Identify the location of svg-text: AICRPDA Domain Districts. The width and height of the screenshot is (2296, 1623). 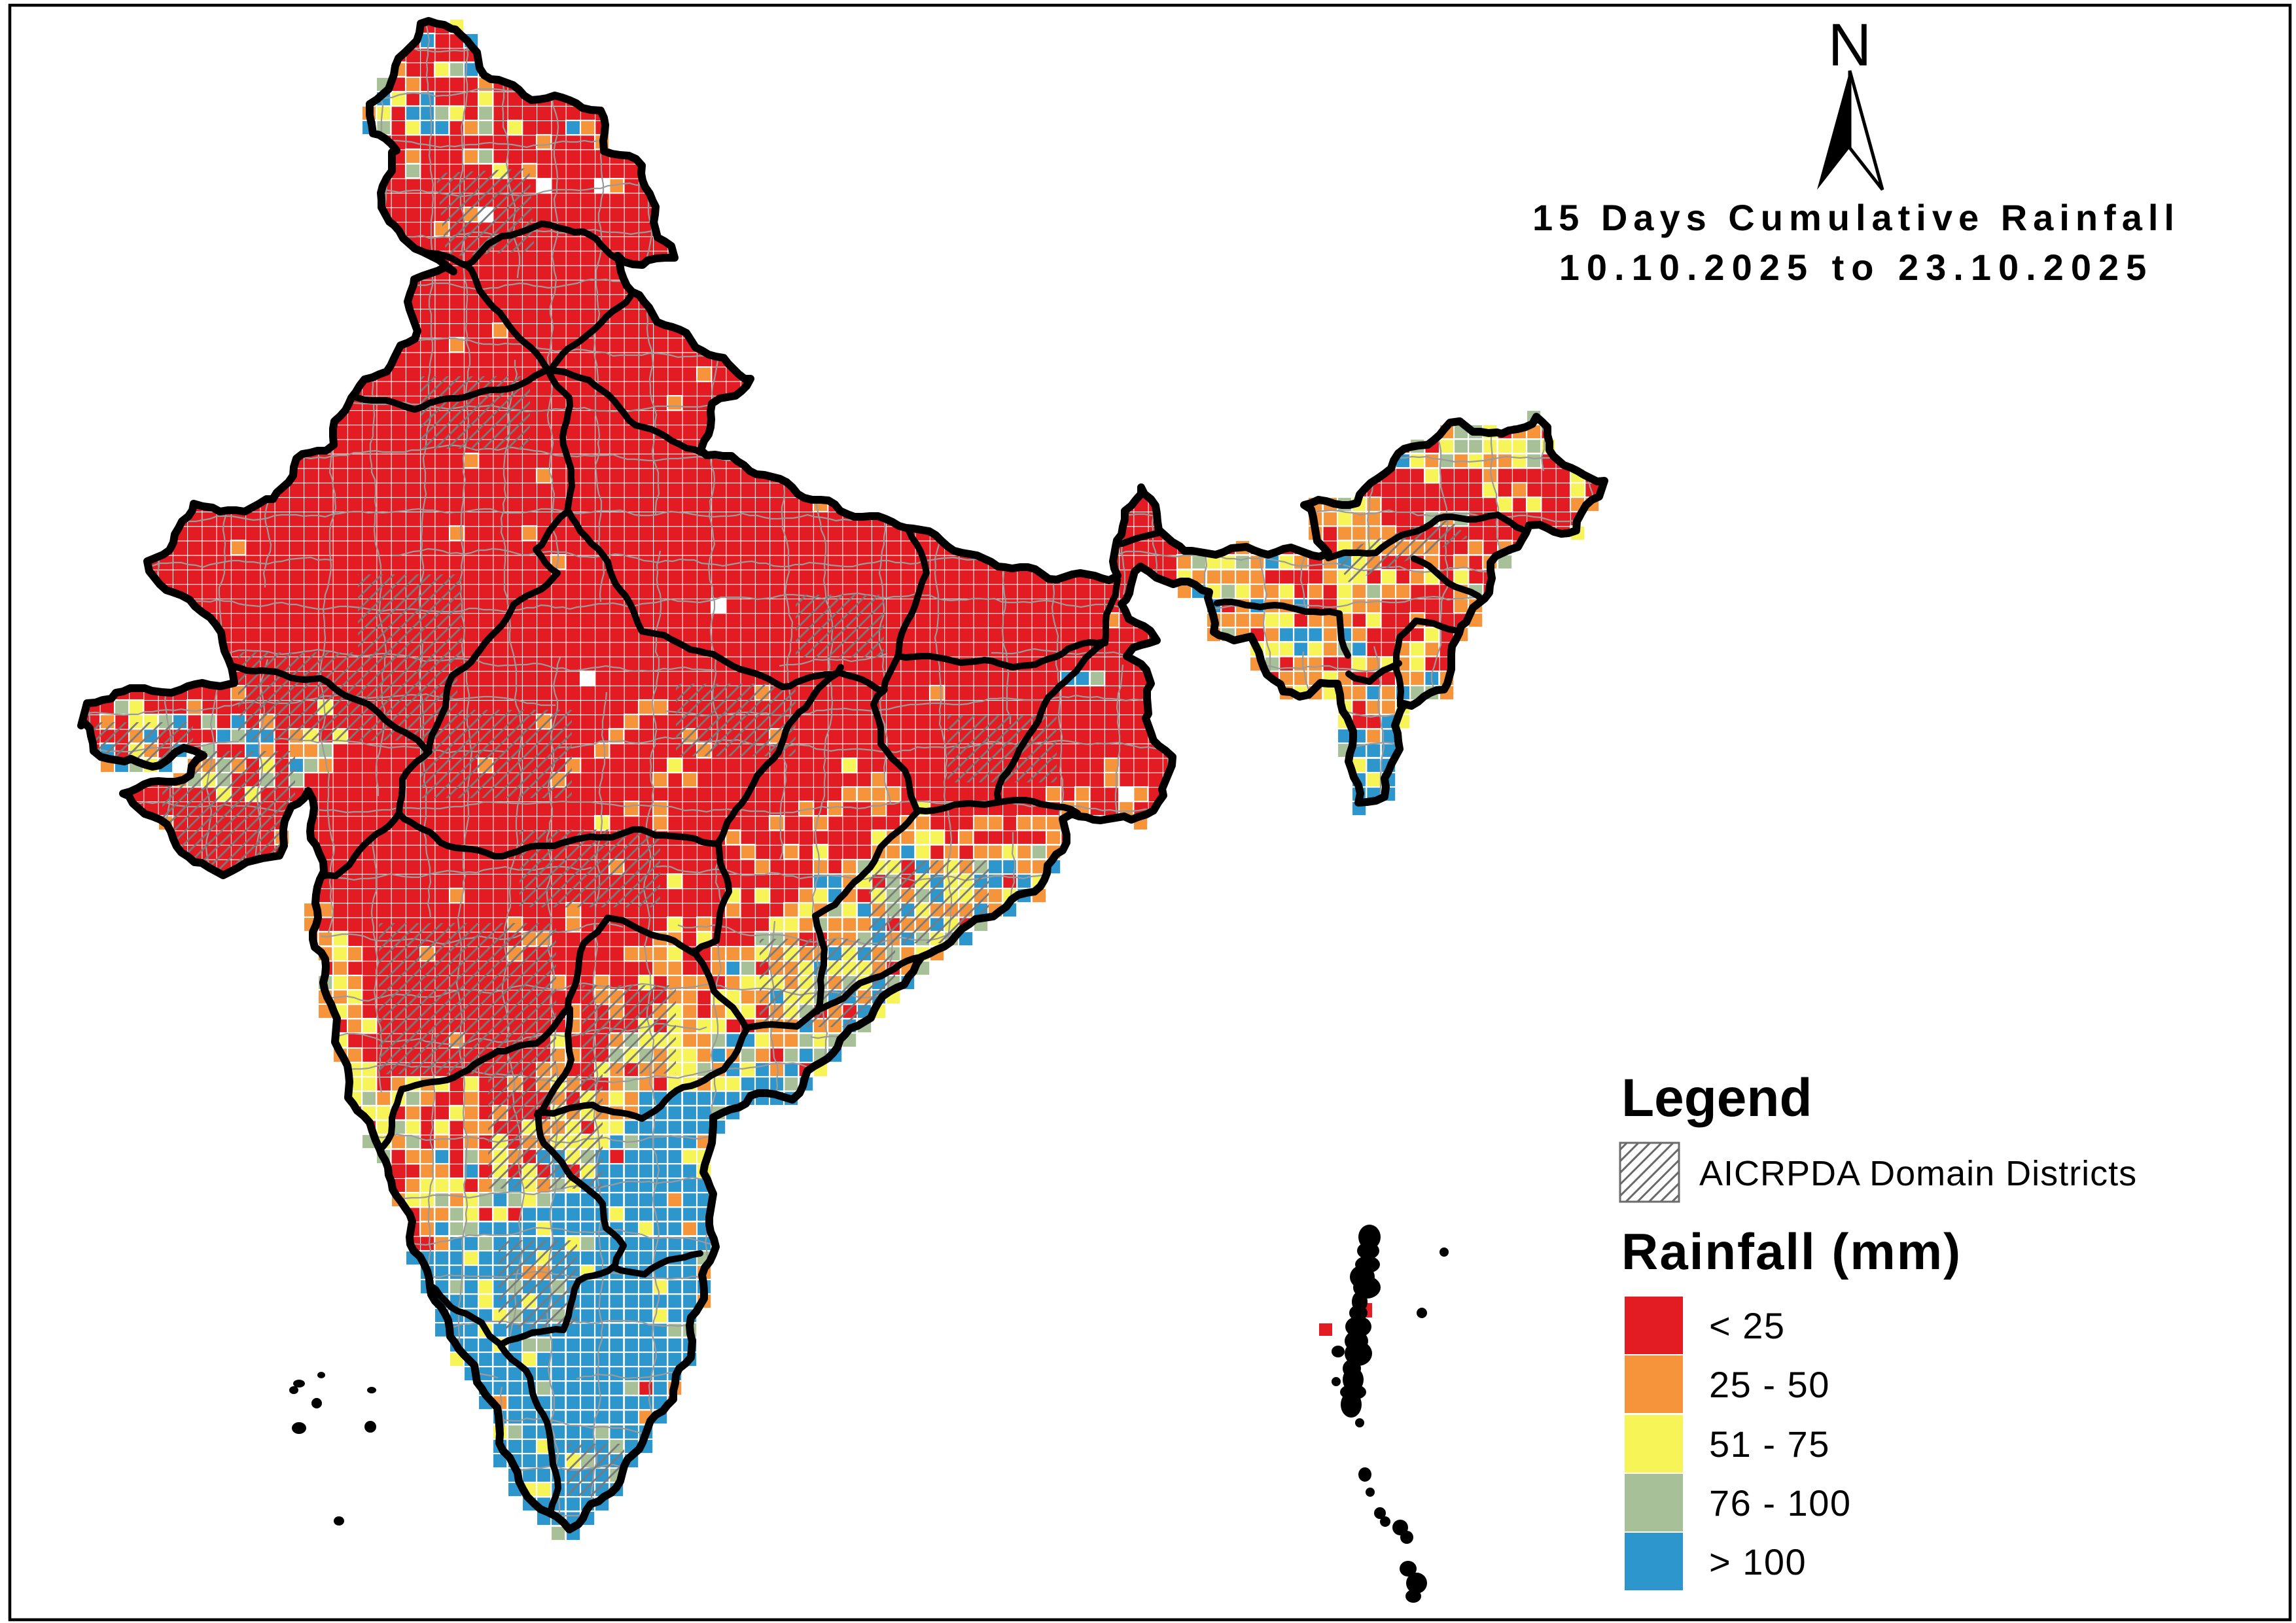
(1918, 1173).